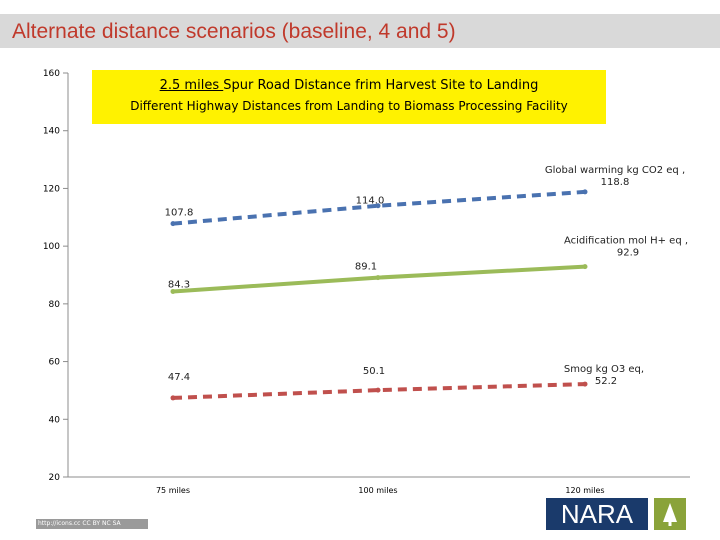 The image size is (720, 540). I want to click on y-tick-label: 140, so click(51, 132).